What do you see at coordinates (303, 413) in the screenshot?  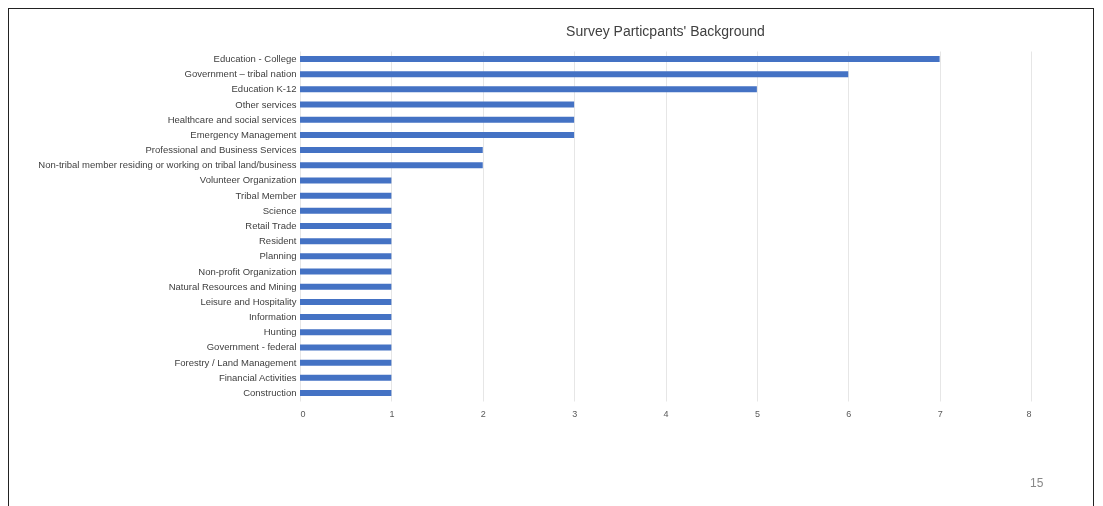 I see `x-tick-label: 0` at bounding box center [303, 413].